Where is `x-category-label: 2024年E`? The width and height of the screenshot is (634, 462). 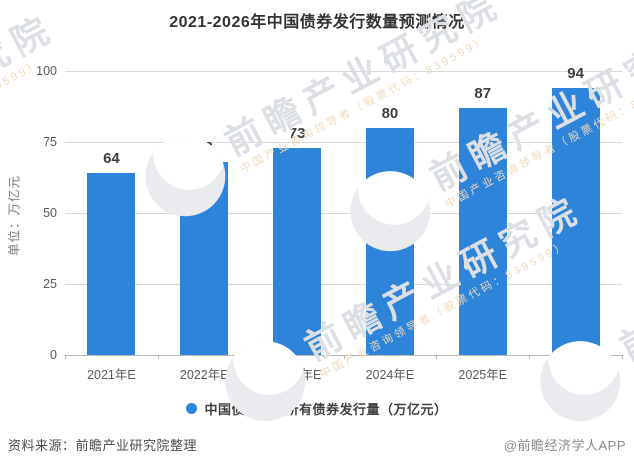 x-category-label: 2024年E is located at coordinates (390, 375).